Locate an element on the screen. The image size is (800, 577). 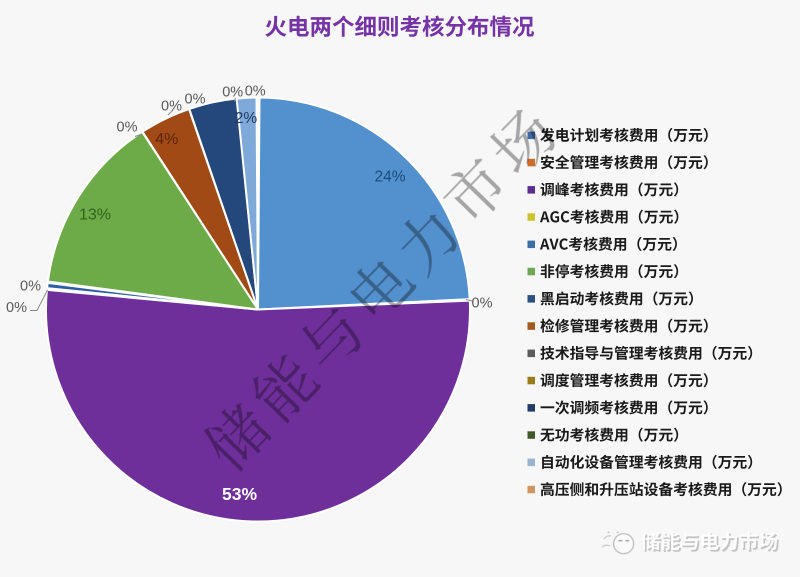
svg-text: 13% is located at coordinates (95, 215).